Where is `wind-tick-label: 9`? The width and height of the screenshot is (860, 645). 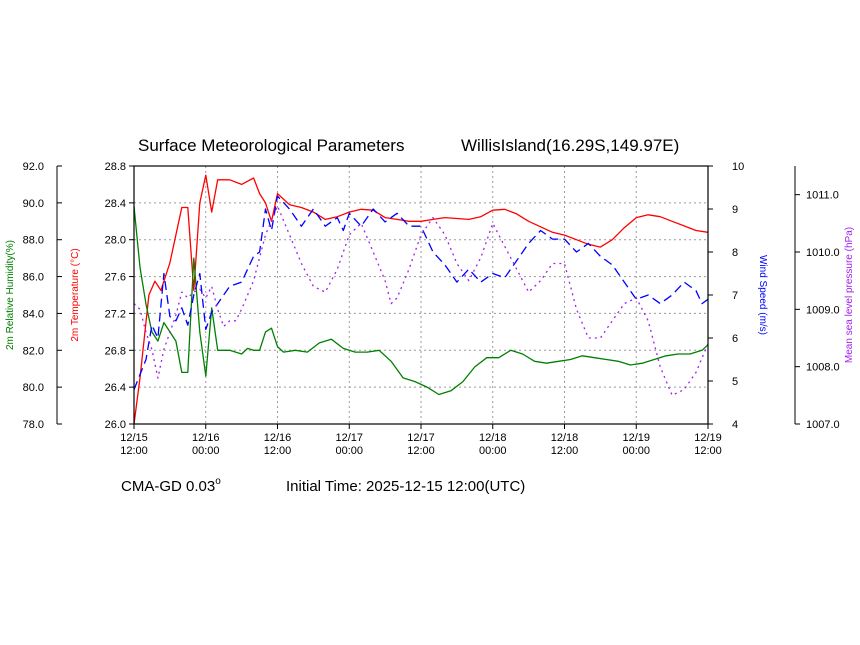 wind-tick-label: 9 is located at coordinates (735, 210).